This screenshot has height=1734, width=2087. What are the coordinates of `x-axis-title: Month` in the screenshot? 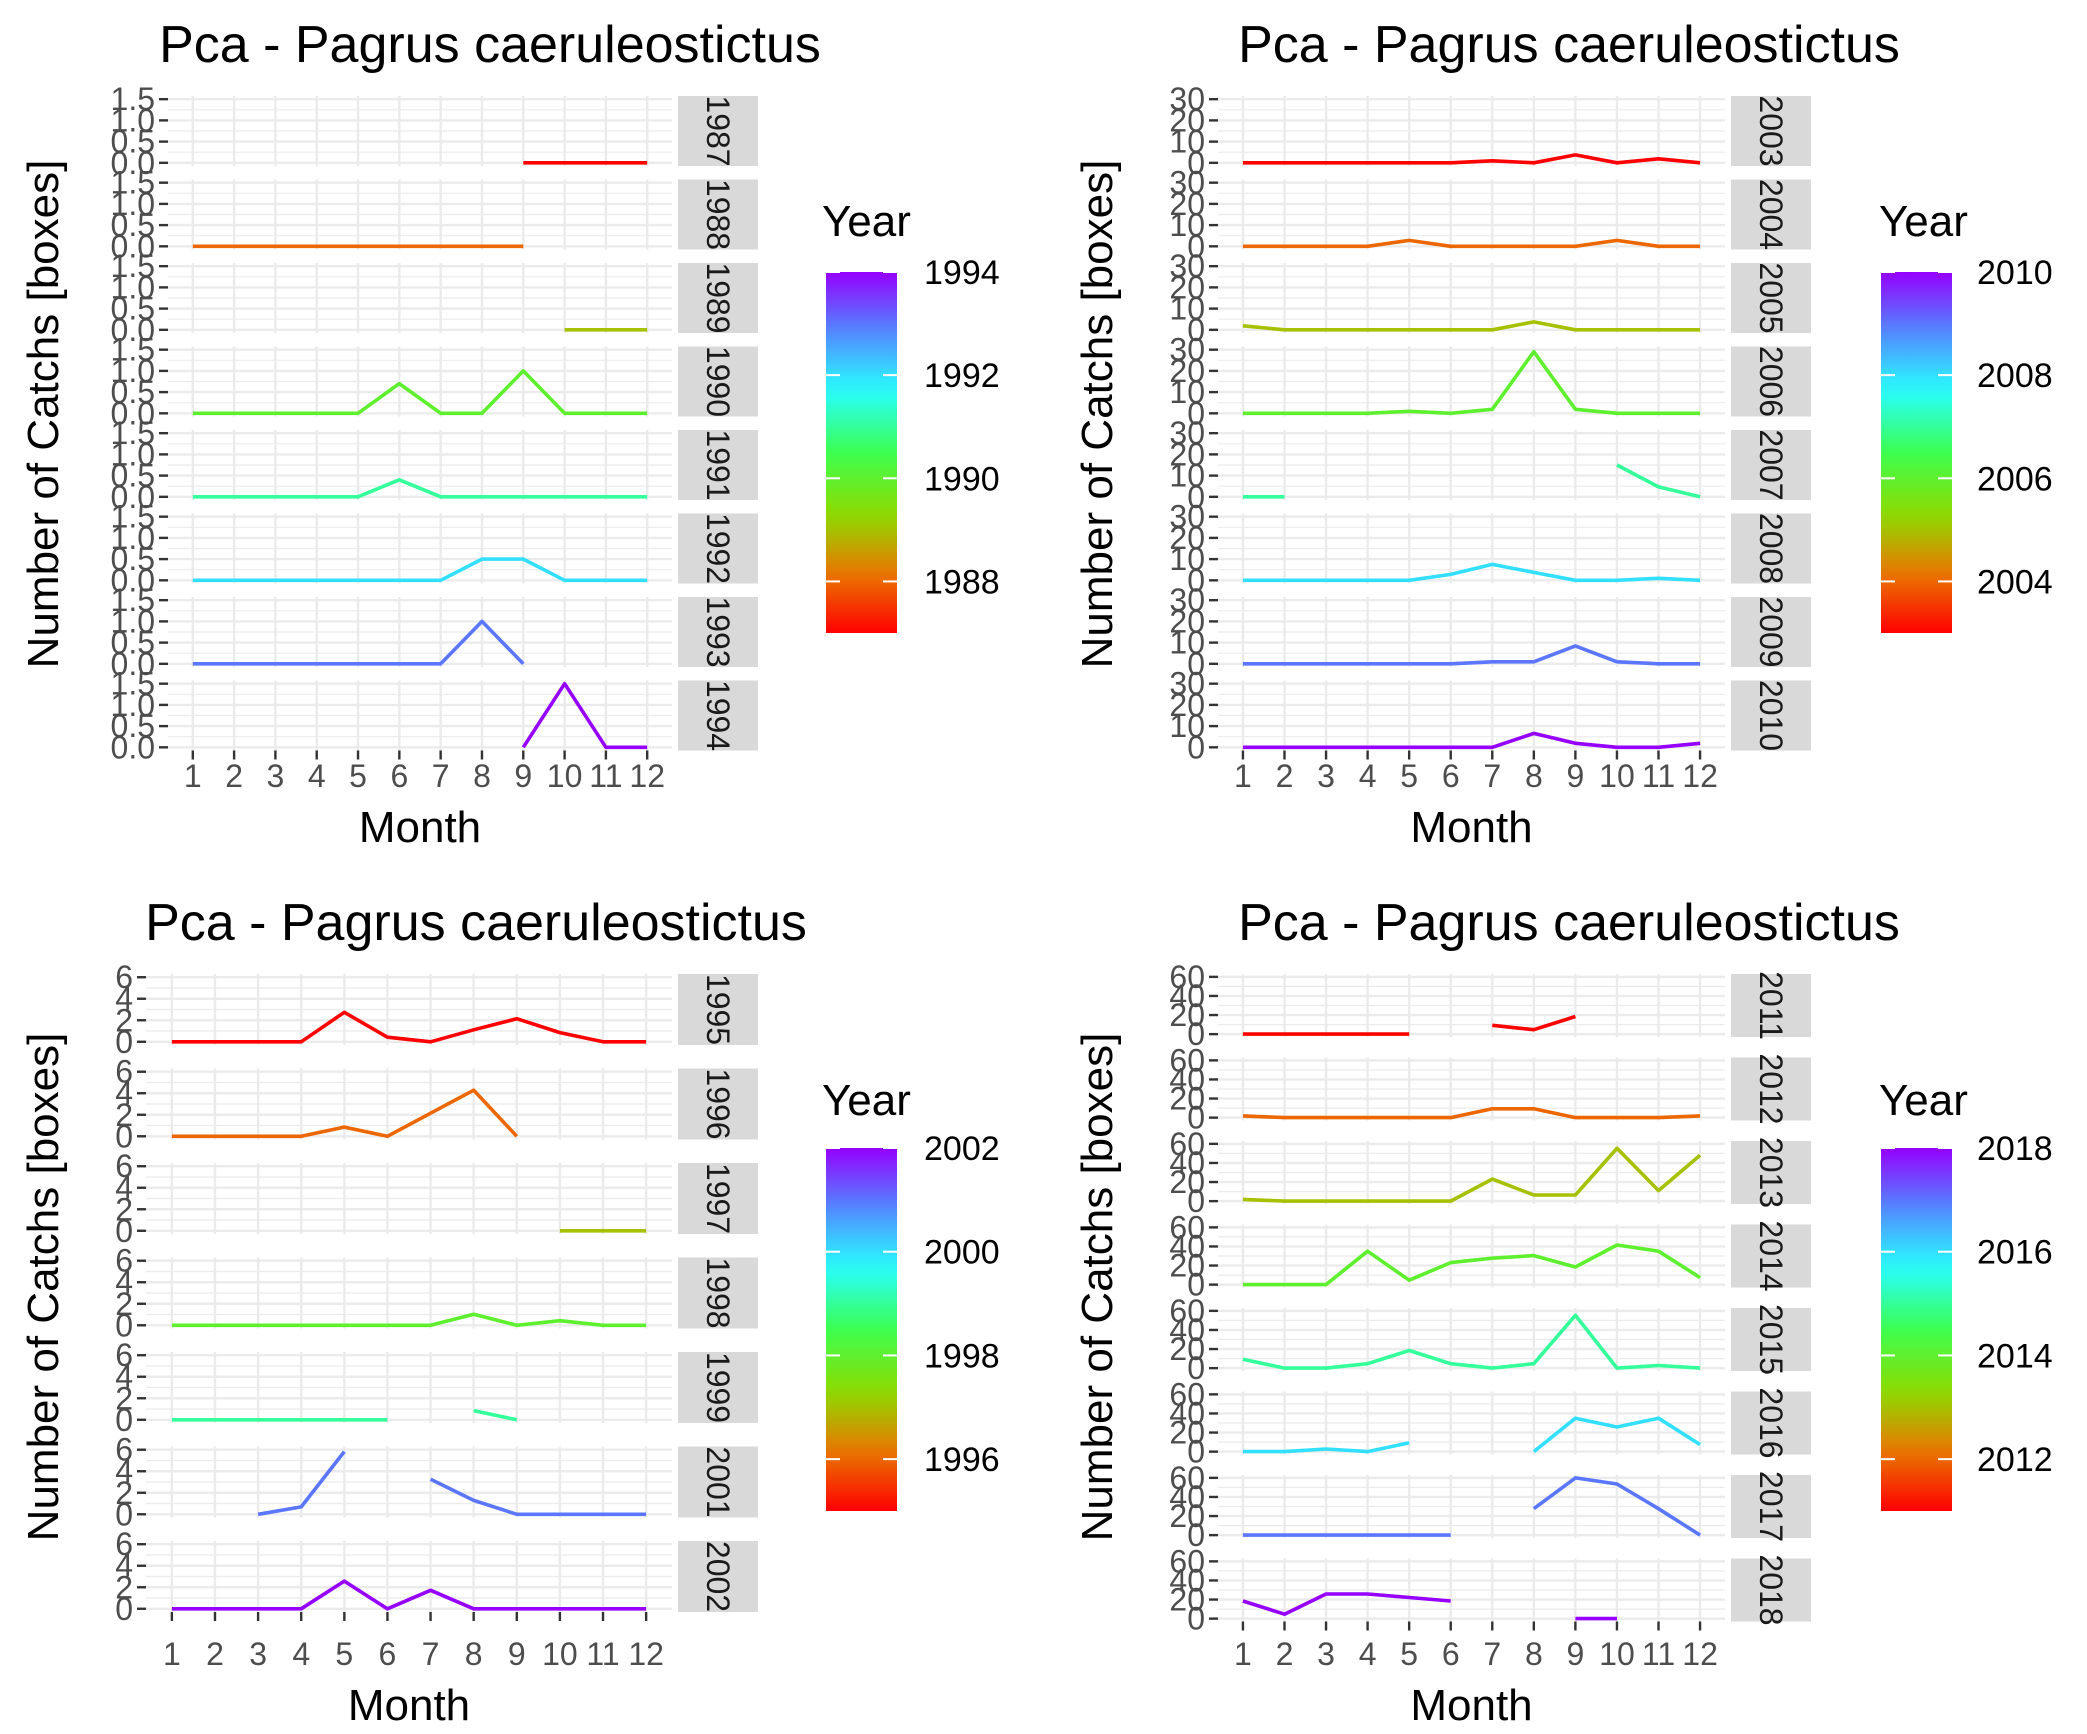 It's located at (1471, 1705).